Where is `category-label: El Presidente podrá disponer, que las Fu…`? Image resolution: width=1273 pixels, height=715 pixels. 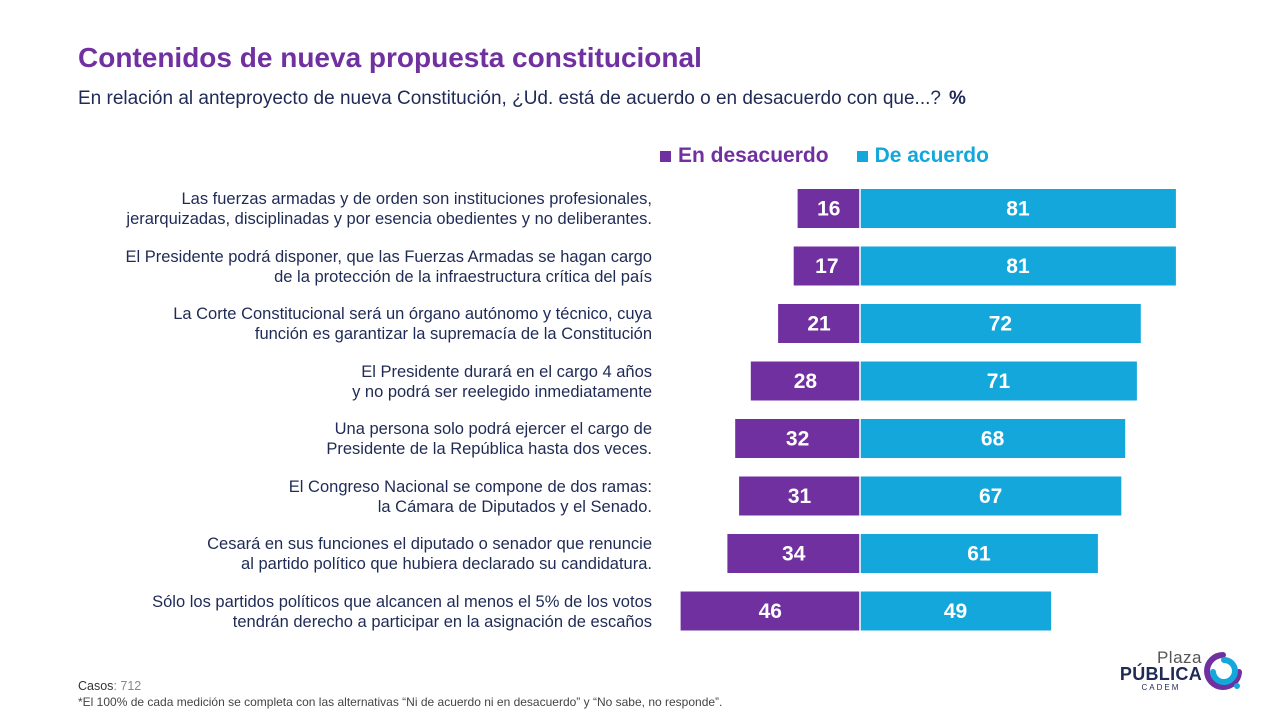
category-label: El Presidente podrá disponer, que las Fu… is located at coordinates (356, 267).